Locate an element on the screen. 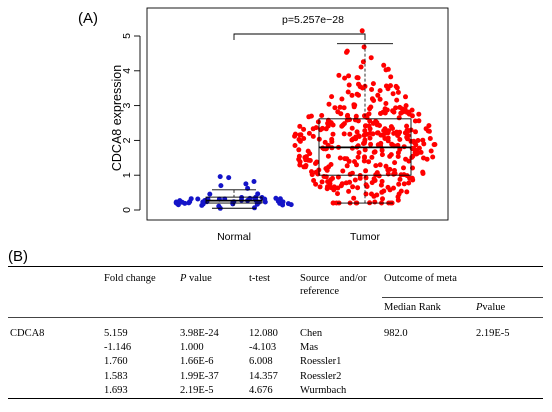  cell-fold: 1.760 is located at coordinates (116, 362).